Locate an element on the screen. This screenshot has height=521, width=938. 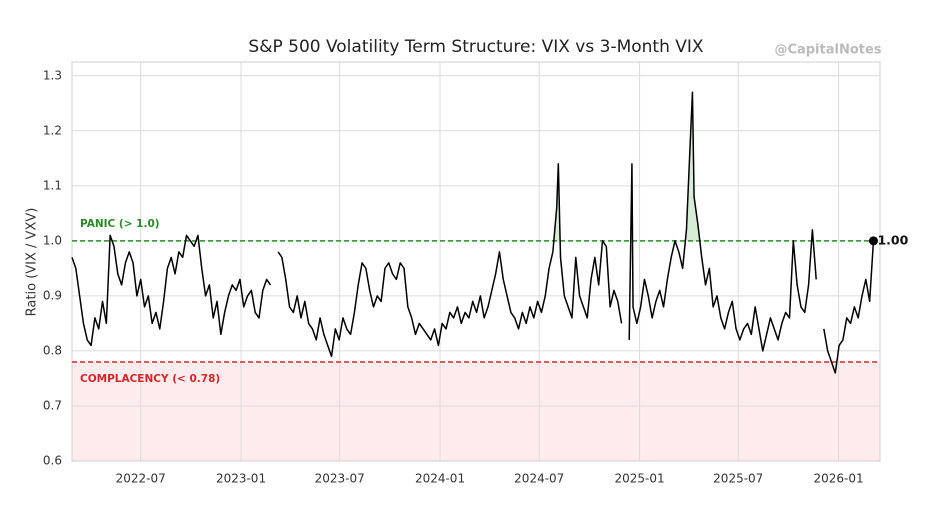
y-tick-label: 0.6 is located at coordinates (52, 461).